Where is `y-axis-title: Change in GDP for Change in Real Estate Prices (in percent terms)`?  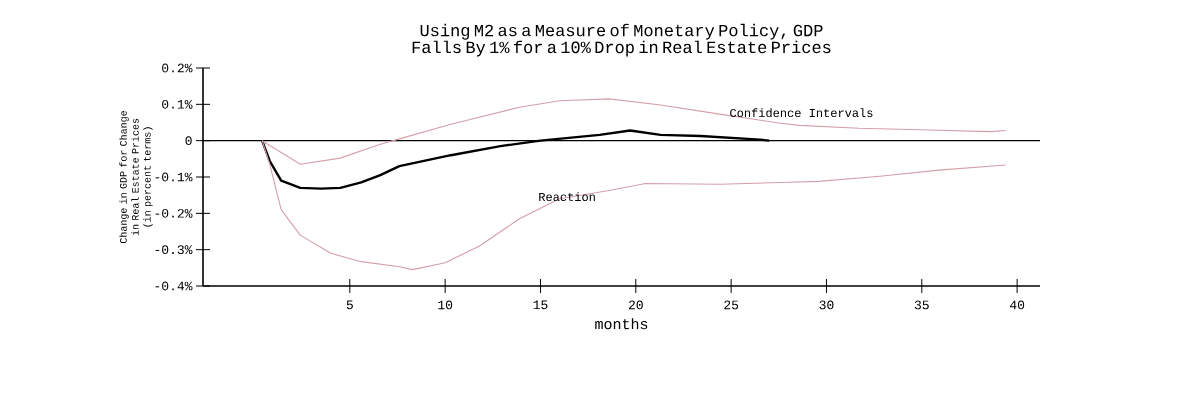 y-axis-title: Change in GDP for Change in Real Estate Prices (in percent terms) is located at coordinates (136, 177).